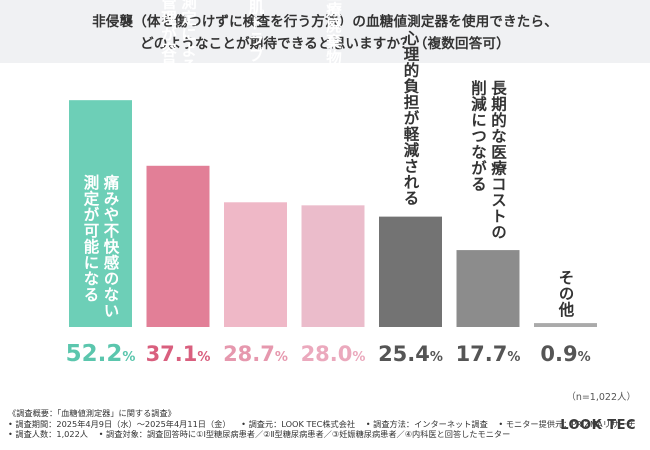  I want to click on category-label-1-1: 痛みや不快感のない, so click(111, 245).